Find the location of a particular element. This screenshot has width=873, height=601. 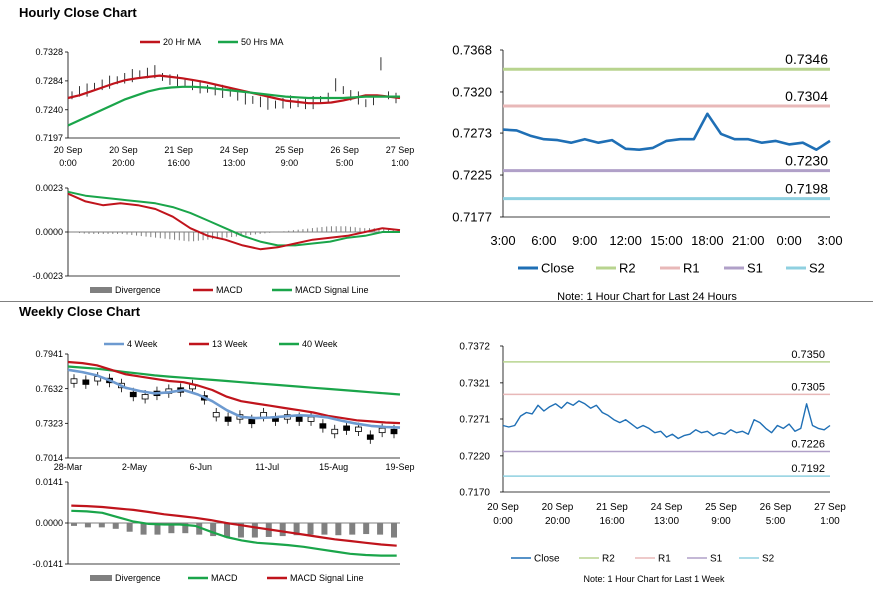

weekly-macd-line is located at coordinates (234, 533).